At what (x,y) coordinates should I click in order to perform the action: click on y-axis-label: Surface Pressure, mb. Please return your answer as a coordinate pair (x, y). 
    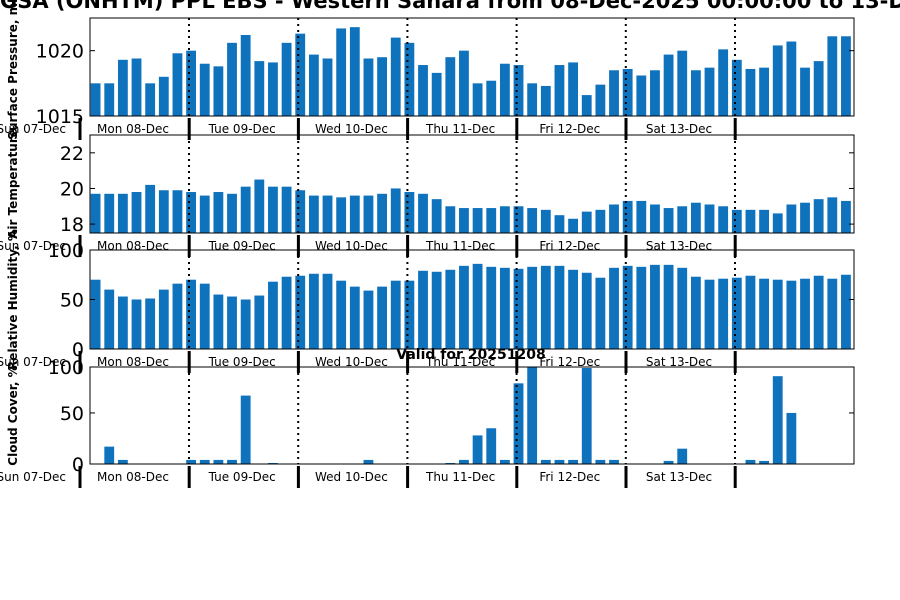
    Looking at the image, I should click on (13, 70).